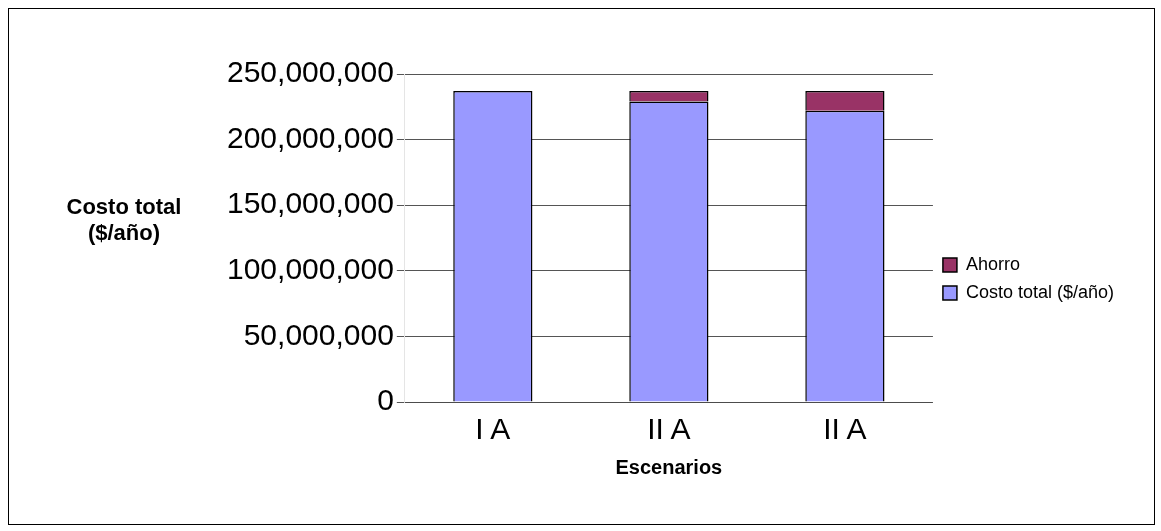 The image size is (1161, 531). I want to click on y-tick-label: 150,000,000, so click(310, 203).